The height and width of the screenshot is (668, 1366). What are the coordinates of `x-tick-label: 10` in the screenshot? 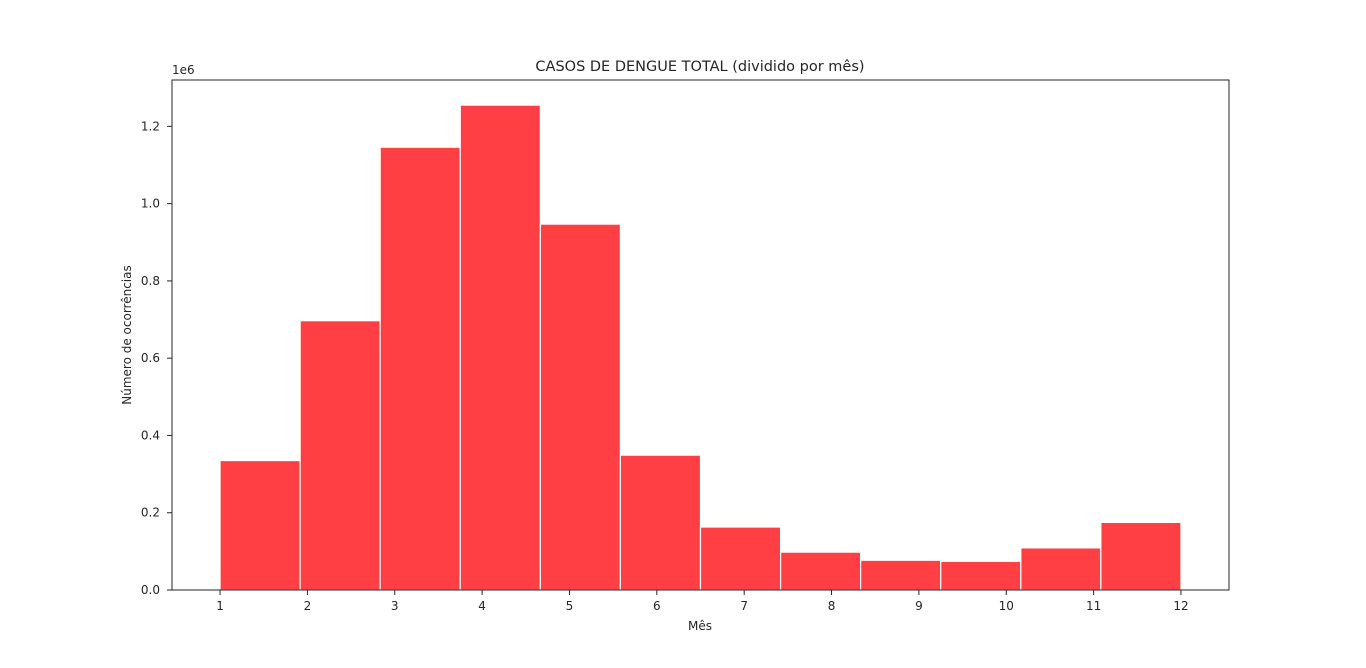 It's located at (1006, 606).